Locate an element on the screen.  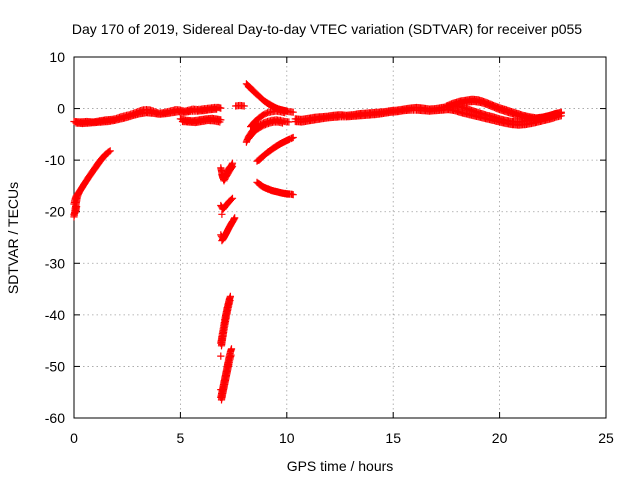
y-tick-label: -40 is located at coordinates (55, 315).